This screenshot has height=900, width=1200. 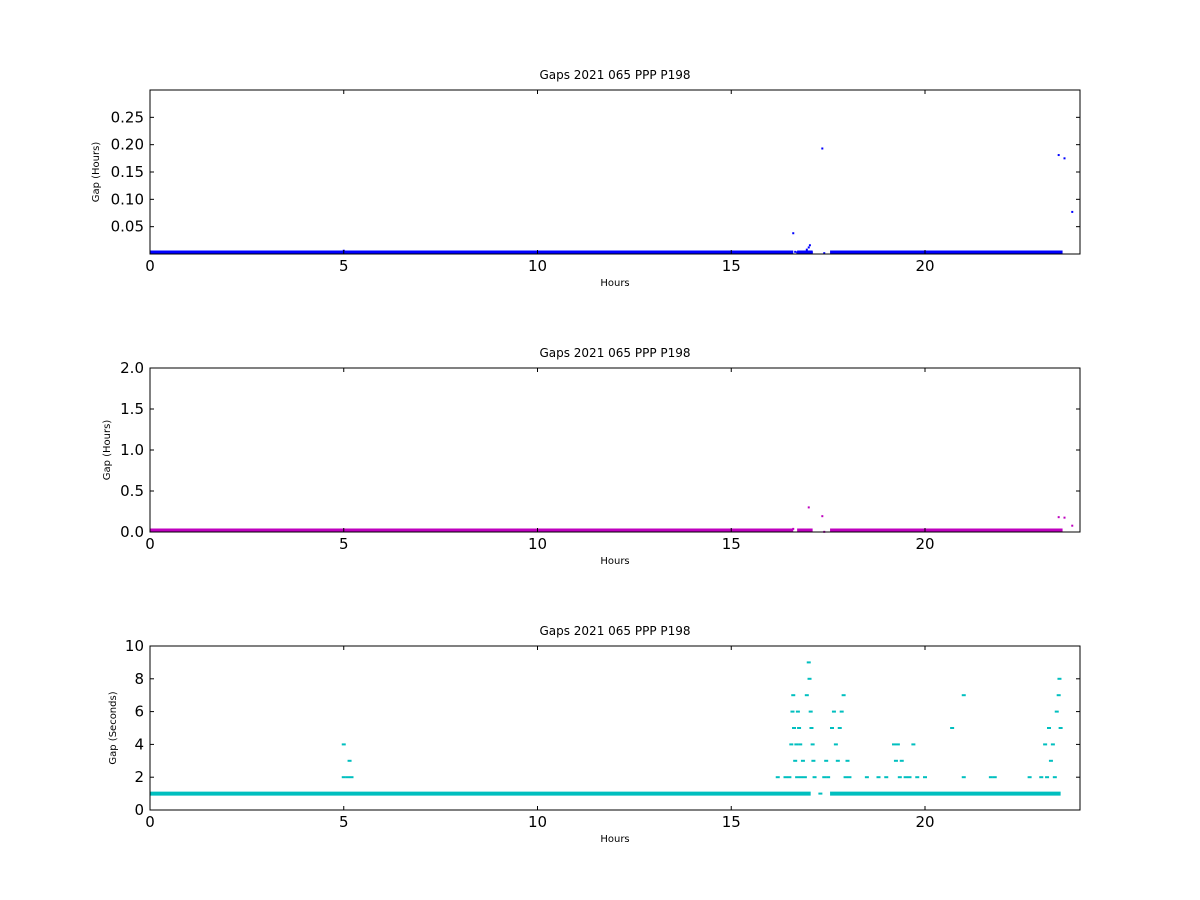 What do you see at coordinates (113, 727) in the screenshot?
I see `y-axis-label: Gap (Seconds)` at bounding box center [113, 727].